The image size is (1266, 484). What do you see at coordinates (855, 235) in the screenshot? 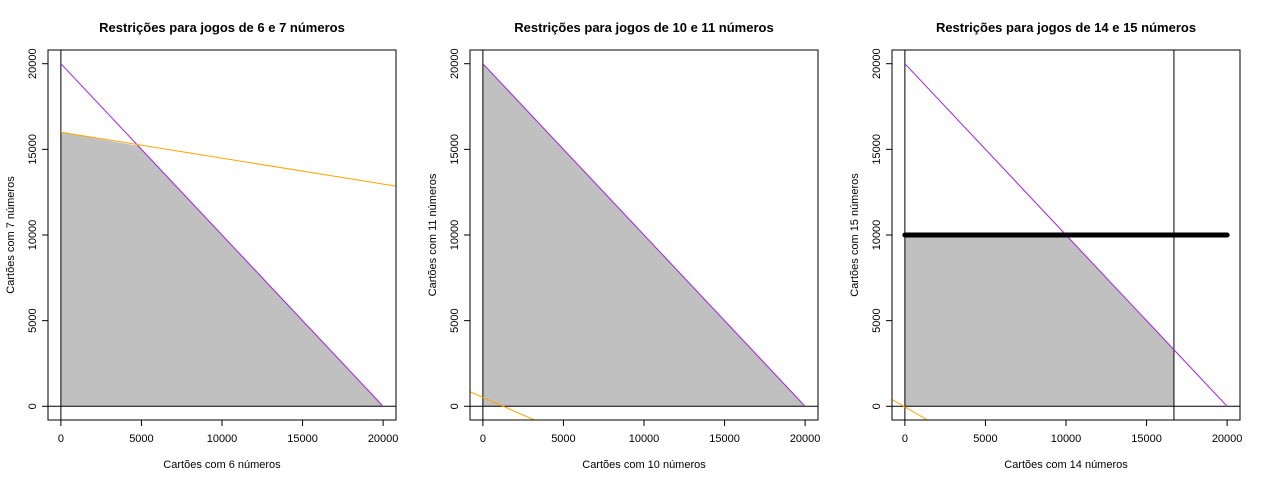
I see `y-axis-label: Cartões com 15 números` at bounding box center [855, 235].